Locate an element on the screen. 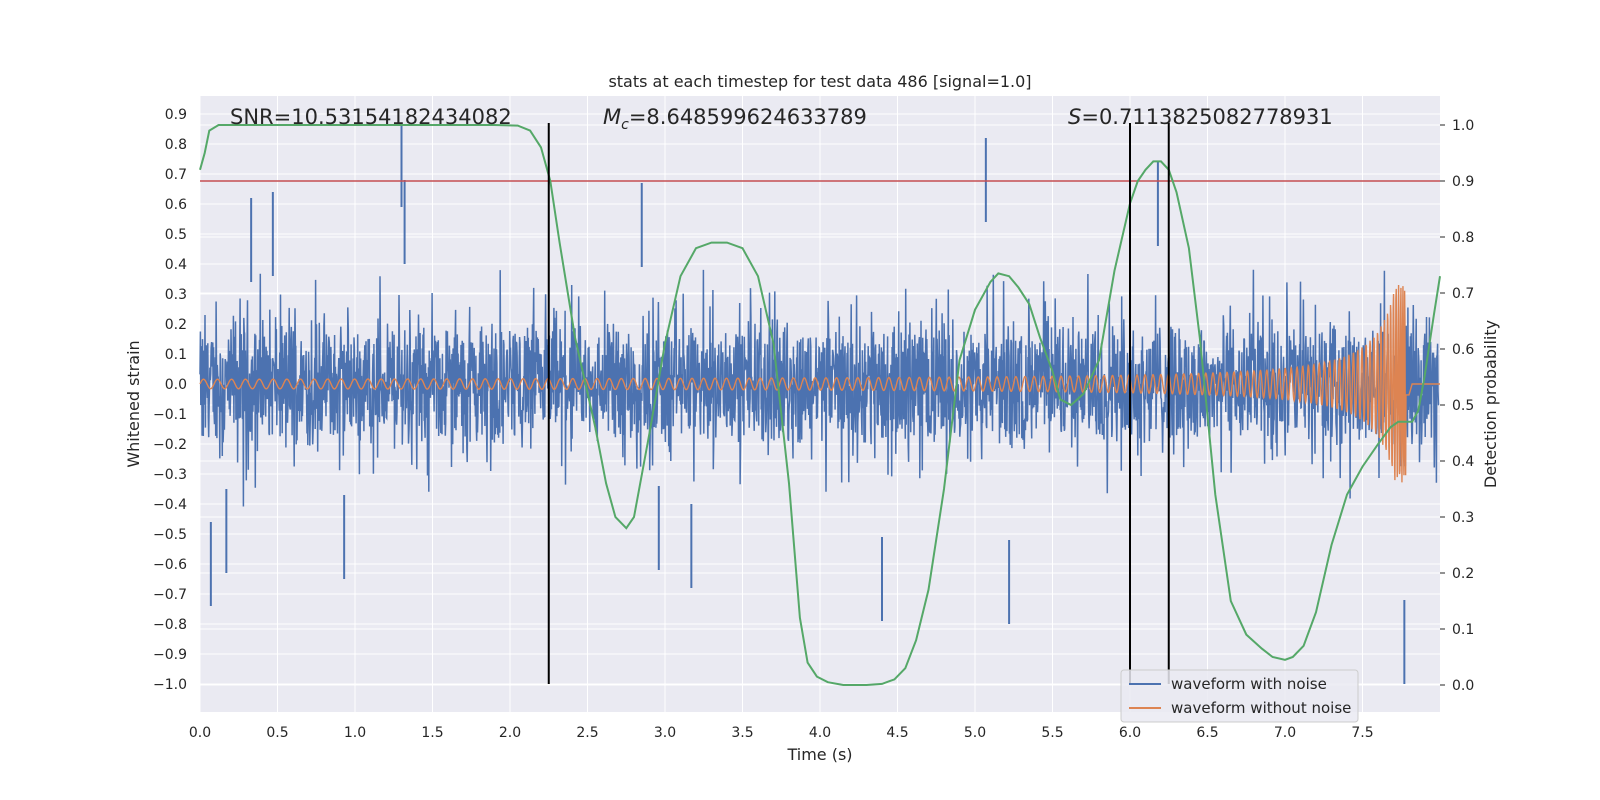  y-tick-label: −0.9 is located at coordinates (170, 655).